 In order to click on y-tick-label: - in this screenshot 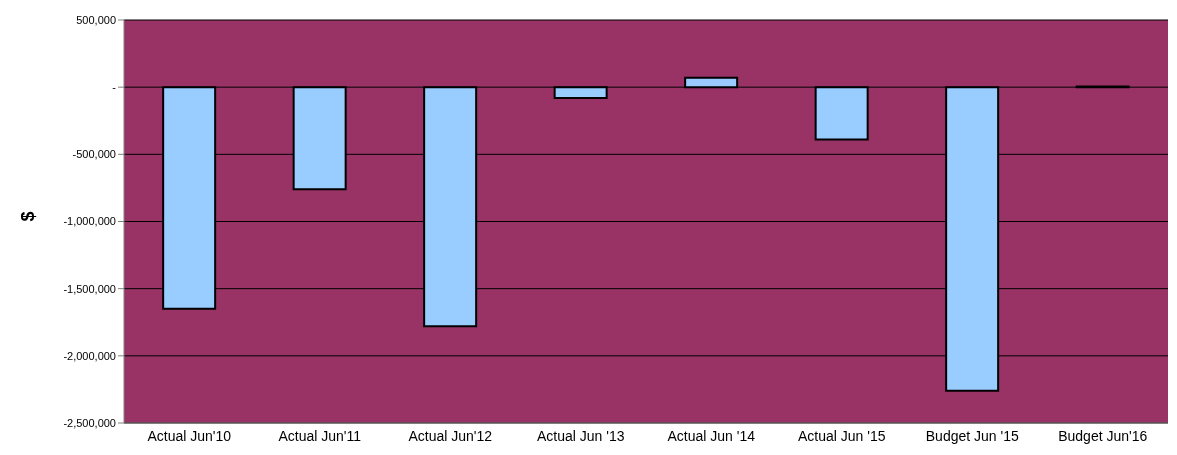, I will do `click(114, 87)`.